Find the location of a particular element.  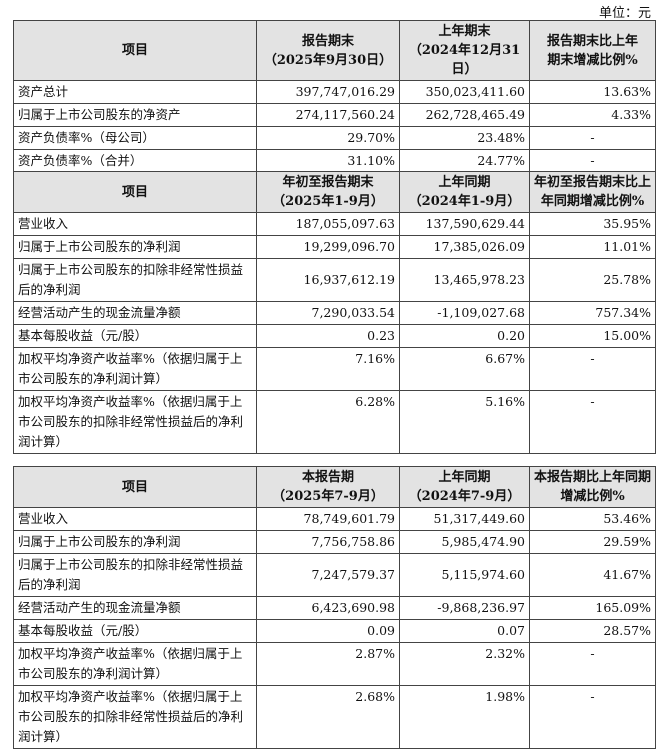

row-value-current: 2.68% is located at coordinates (328, 717).